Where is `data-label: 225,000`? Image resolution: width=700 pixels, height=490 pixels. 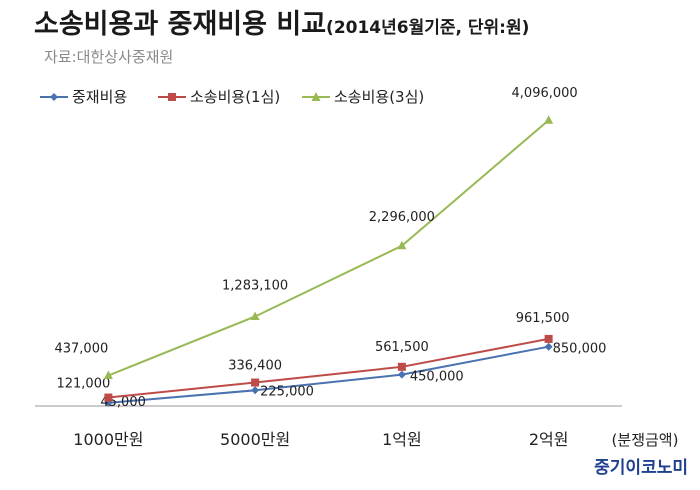 data-label: 225,000 is located at coordinates (287, 391).